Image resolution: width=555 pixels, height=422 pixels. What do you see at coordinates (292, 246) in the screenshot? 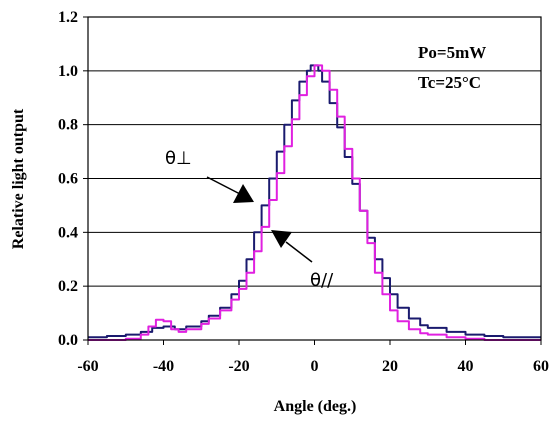
I see `arrow-parallel` at bounding box center [292, 246].